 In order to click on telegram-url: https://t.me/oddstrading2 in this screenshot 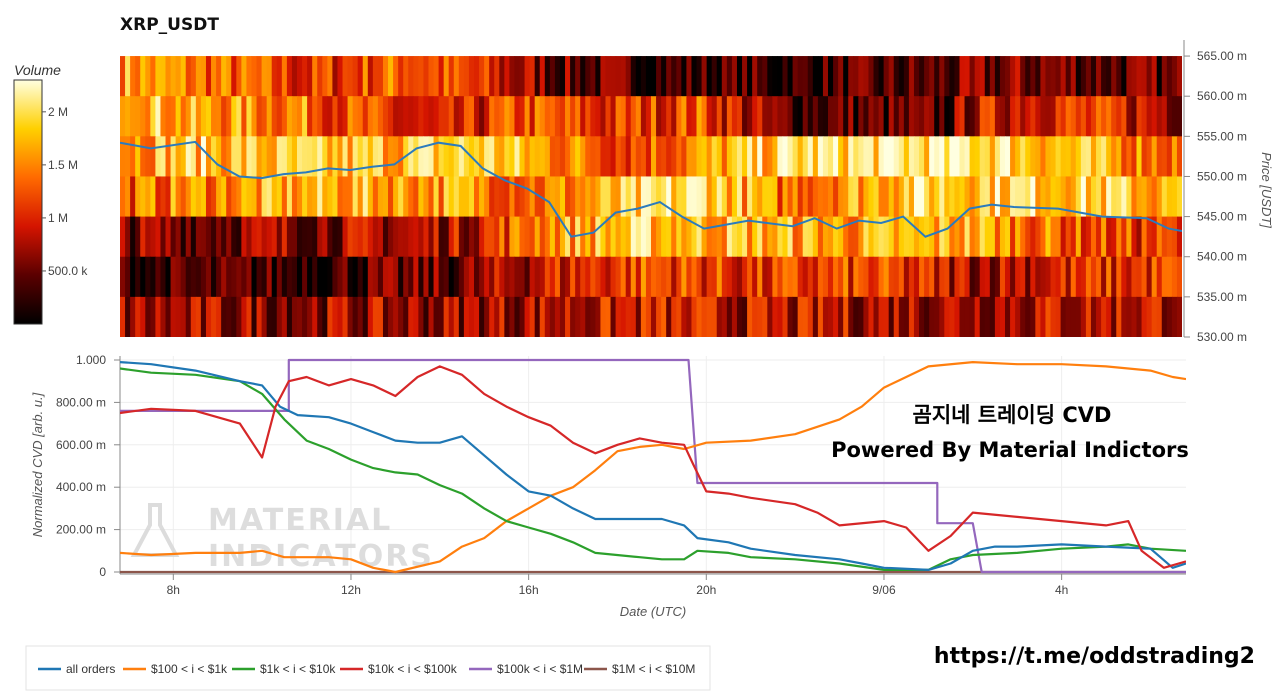, I will do `click(1094, 656)`.